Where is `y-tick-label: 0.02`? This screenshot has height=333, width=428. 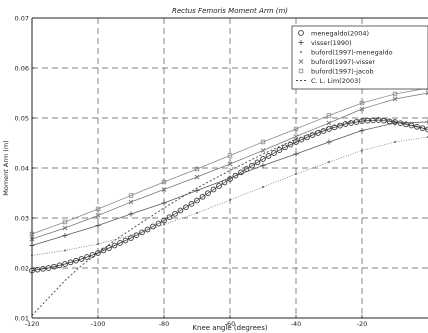 y-tick-label: 0.02 is located at coordinates (22, 269).